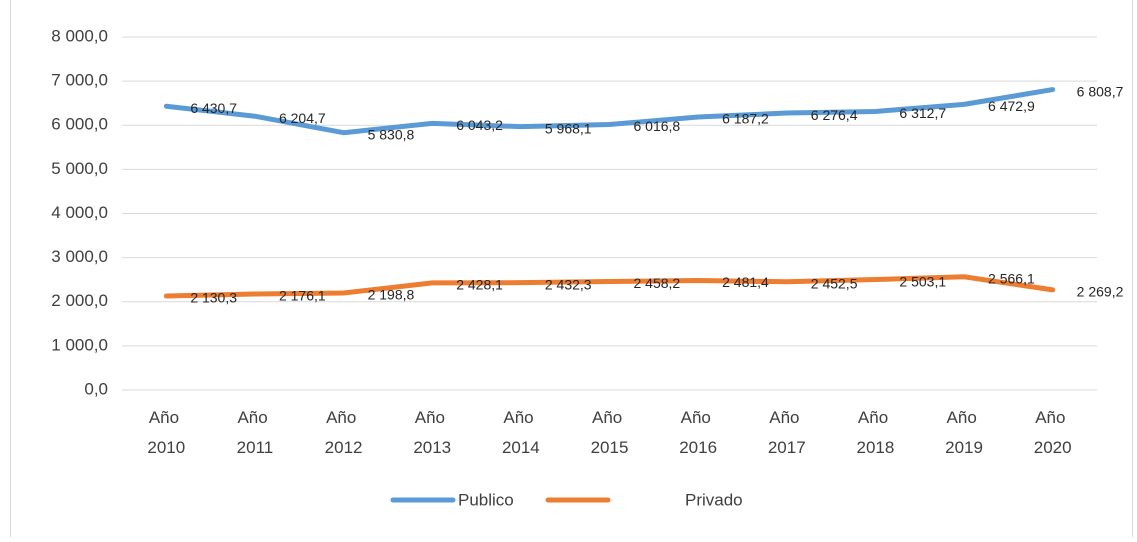 The width and height of the screenshot is (1137, 542). Describe the element at coordinates (1011, 278) in the screenshot. I see `data-label: 2 566,1` at that location.